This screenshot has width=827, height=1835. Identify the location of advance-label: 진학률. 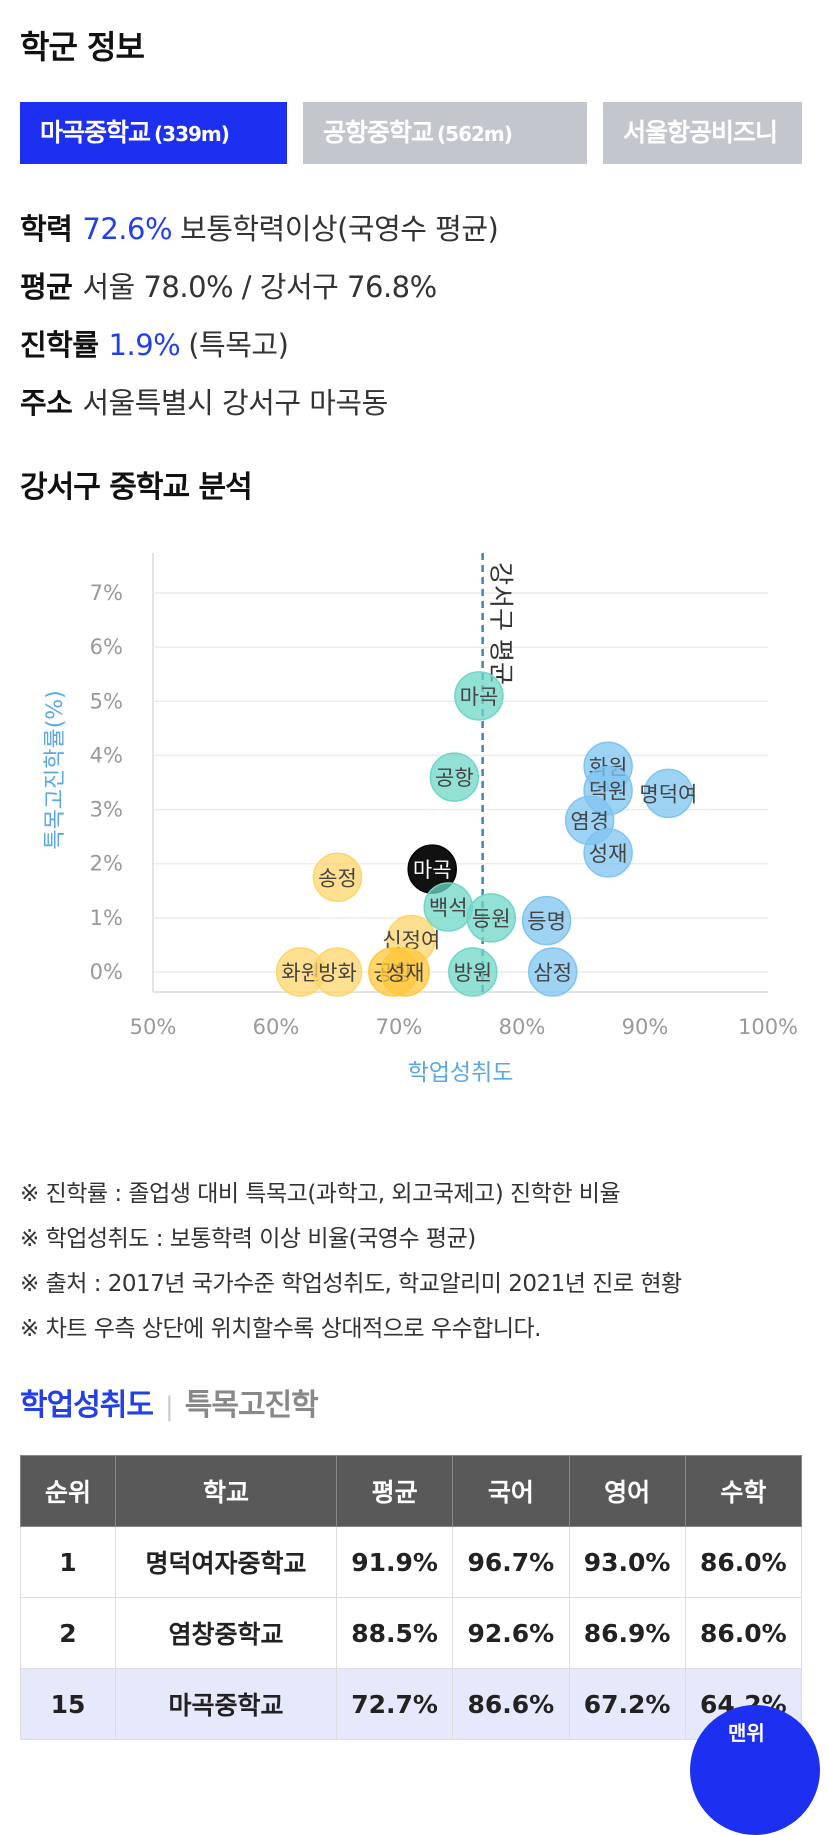
(59, 345).